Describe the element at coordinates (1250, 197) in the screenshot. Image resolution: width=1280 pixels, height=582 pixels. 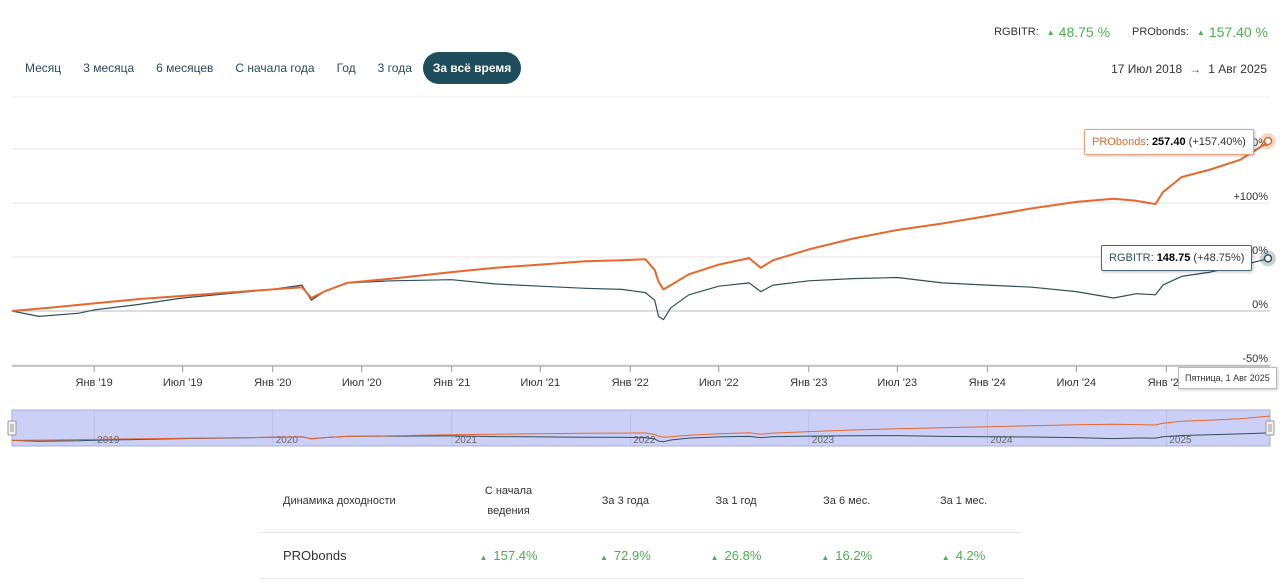
I see `y-tick-label: +100%` at that location.